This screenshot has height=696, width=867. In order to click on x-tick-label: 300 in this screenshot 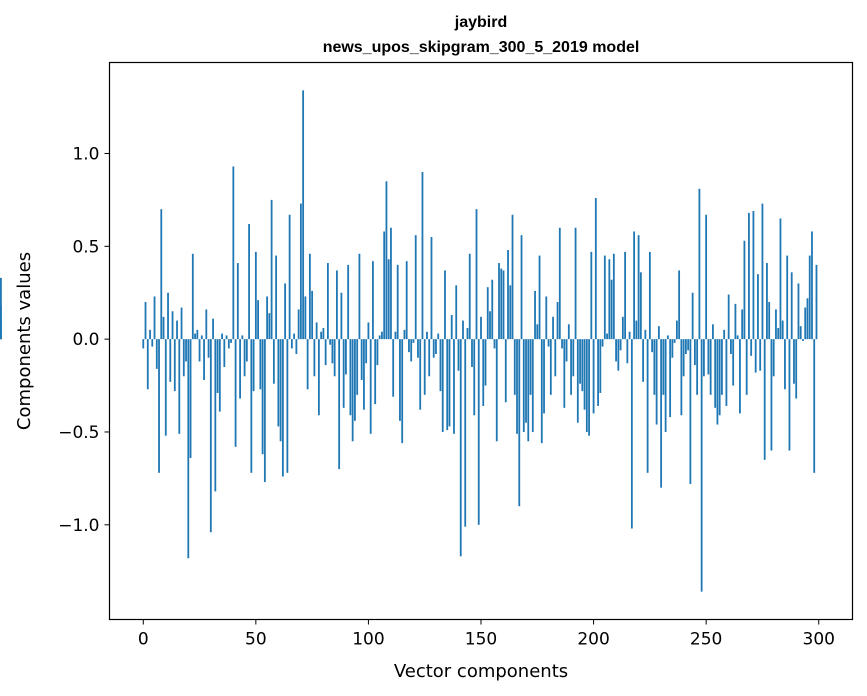, I will do `click(819, 640)`.